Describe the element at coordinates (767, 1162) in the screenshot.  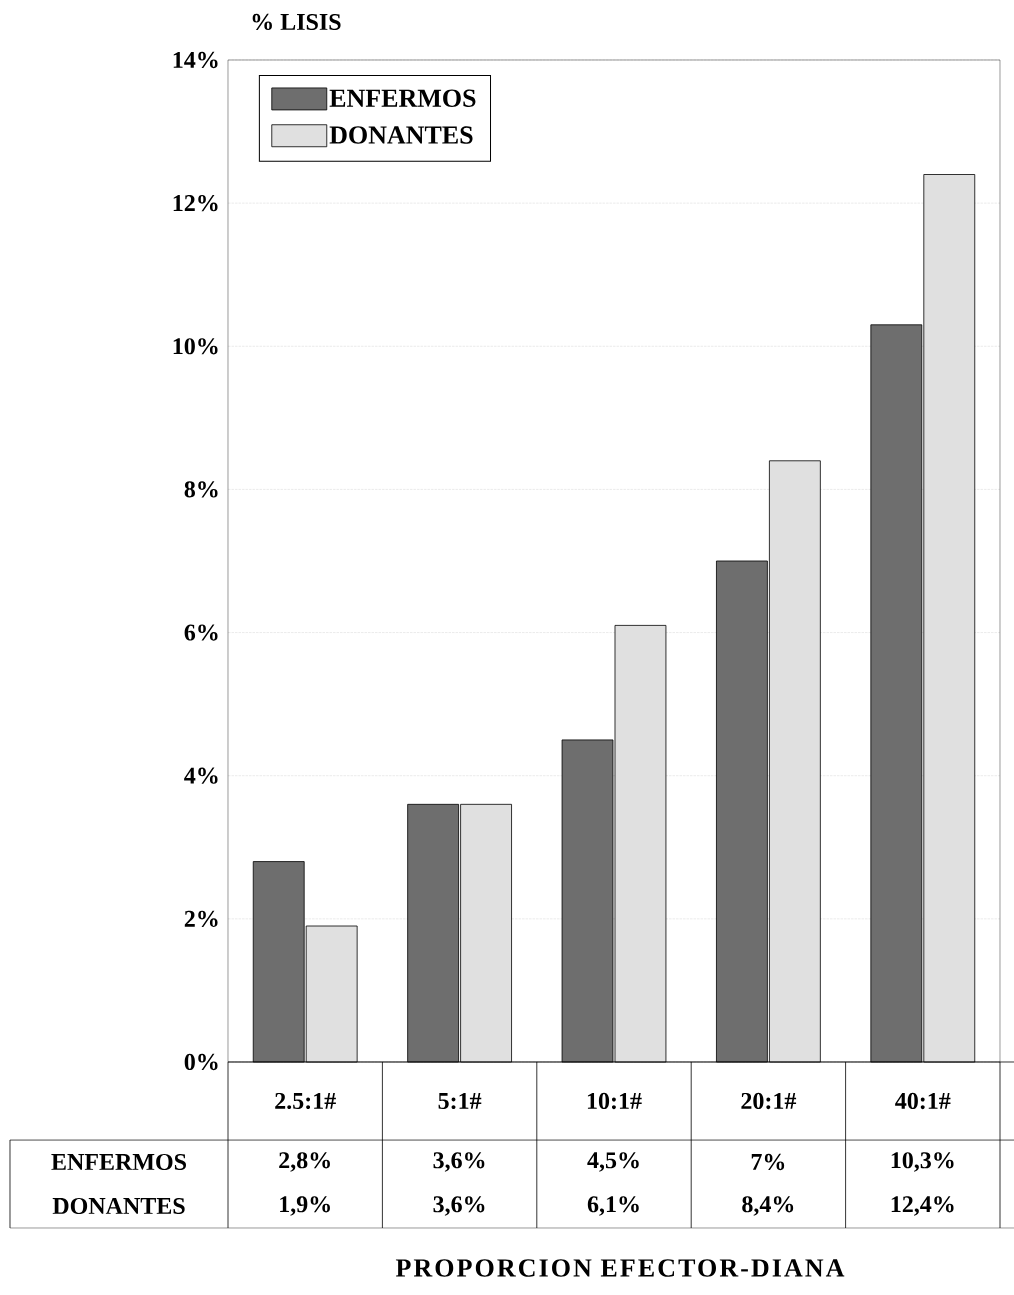
I see `data-label: 7%` at that location.